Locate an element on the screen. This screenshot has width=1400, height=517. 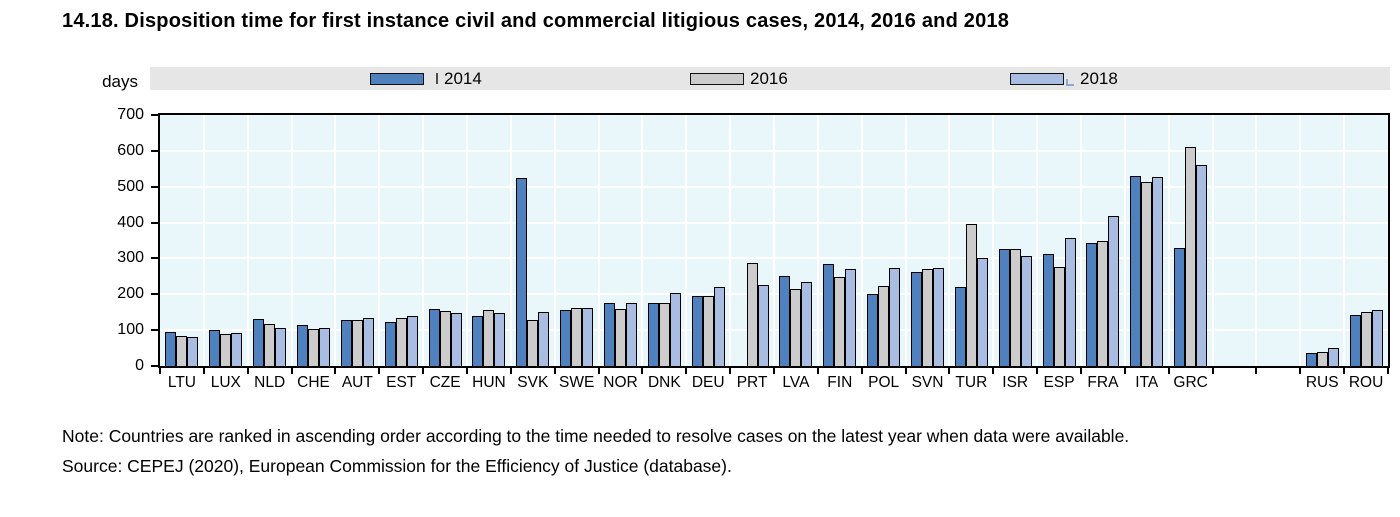
x-tick-label: HUN is located at coordinates (489, 382).